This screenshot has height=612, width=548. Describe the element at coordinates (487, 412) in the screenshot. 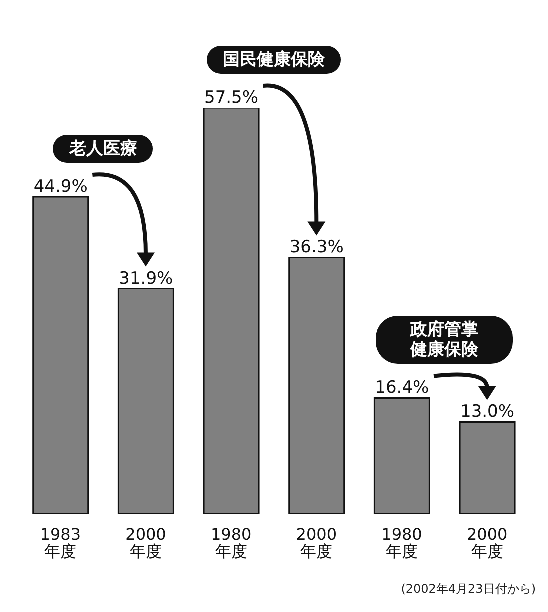

I see `data-label: 13.0%` at that location.